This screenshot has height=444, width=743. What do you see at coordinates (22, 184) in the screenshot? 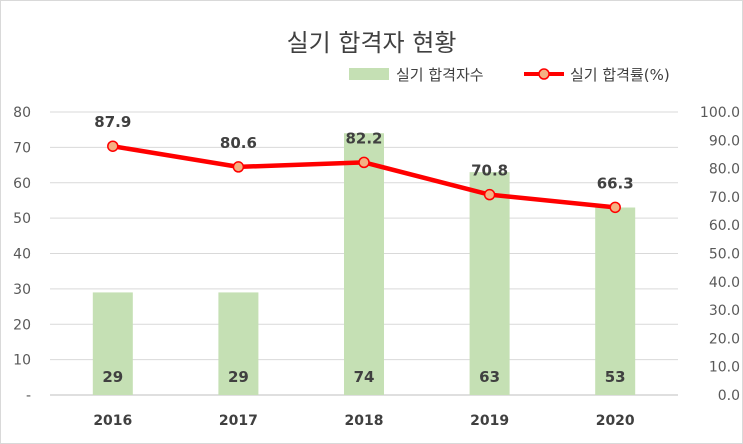
I see `y-left-tick-label: 60` at bounding box center [22, 184].